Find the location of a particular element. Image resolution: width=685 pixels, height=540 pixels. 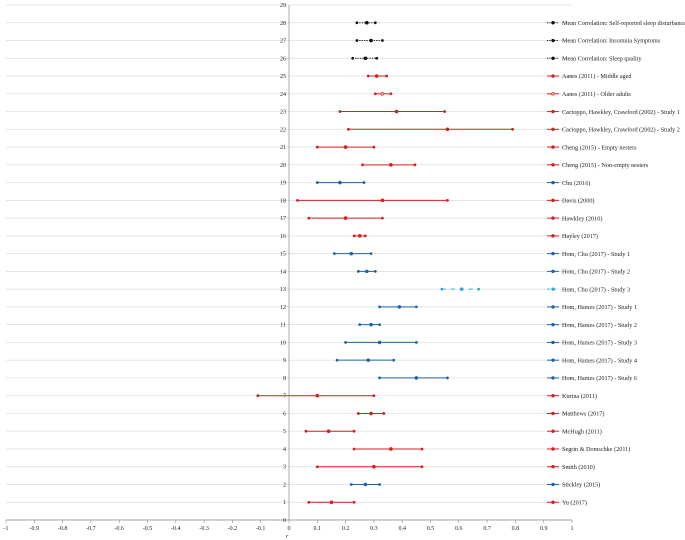

legend-label: Hom, Chu (2017) - Study 3 is located at coordinates (596, 289).